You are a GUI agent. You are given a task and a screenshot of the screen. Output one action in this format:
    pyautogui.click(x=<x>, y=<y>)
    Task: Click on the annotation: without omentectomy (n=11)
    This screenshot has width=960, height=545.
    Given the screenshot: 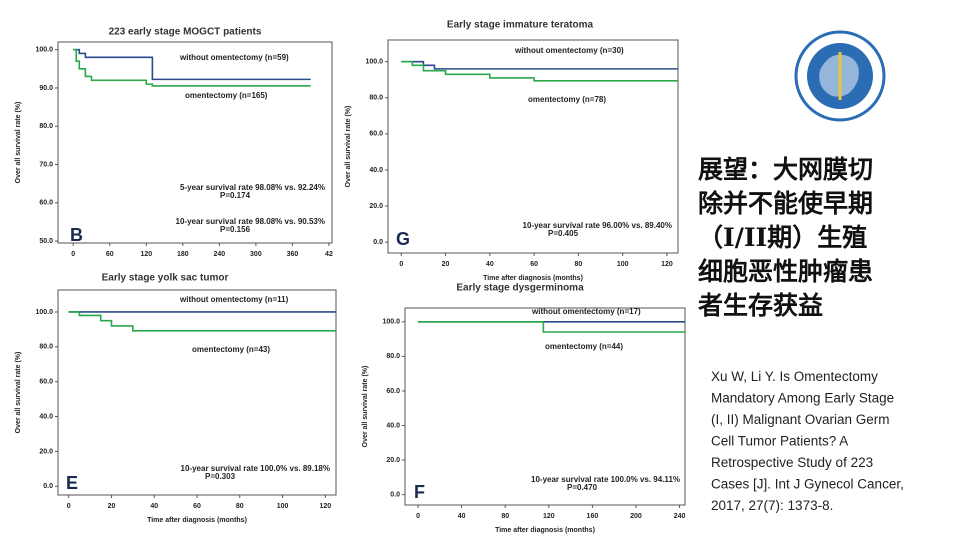 What is the action you would take?
    pyautogui.click(x=234, y=299)
    